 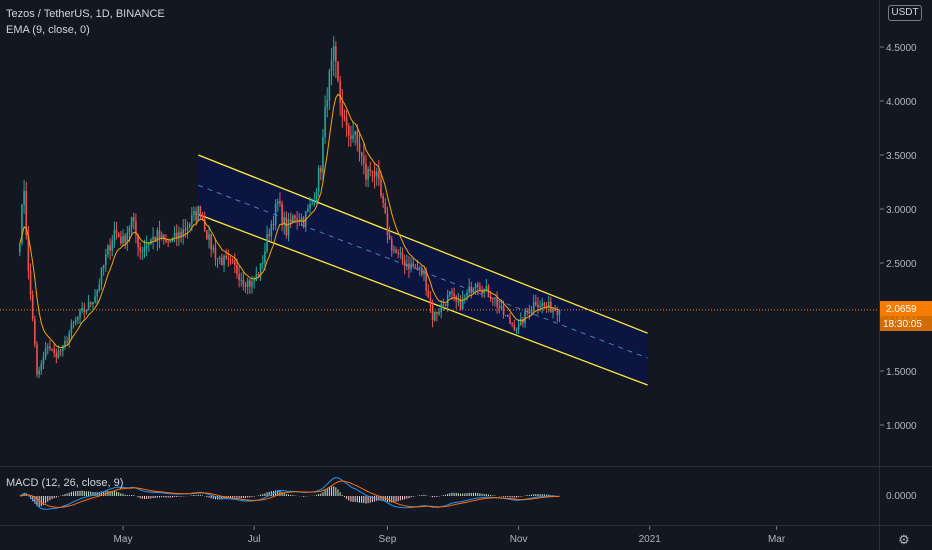 I want to click on symbol-legend: Tezos / TetherUS, 1D, BINANCE, so click(x=85, y=14).